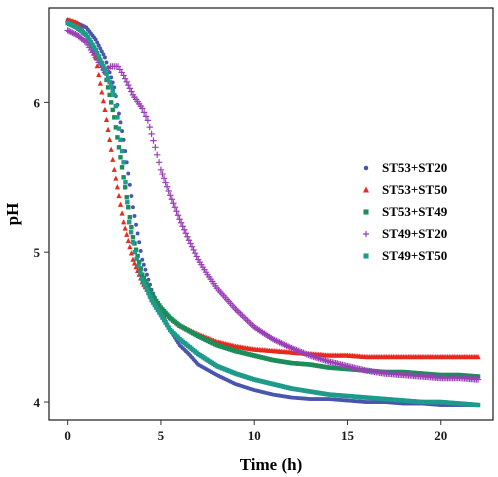 This screenshot has width=498, height=477. Describe the element at coordinates (37, 252) in the screenshot. I see `y-tick-label: 5` at that location.